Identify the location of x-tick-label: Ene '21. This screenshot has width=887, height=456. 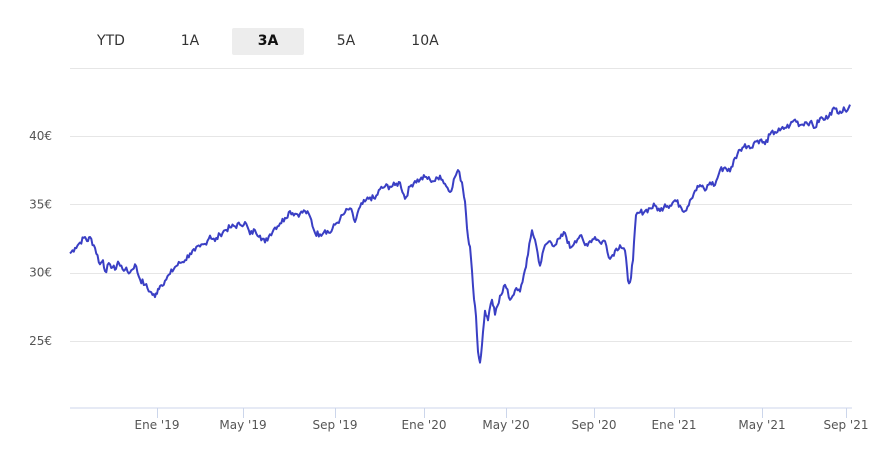
(674, 425).